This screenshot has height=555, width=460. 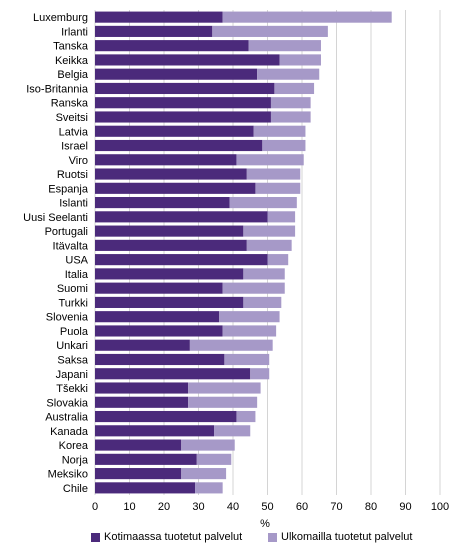 What do you see at coordinates (60, 18) in the screenshot?
I see `category-label: Luxemburg` at bounding box center [60, 18].